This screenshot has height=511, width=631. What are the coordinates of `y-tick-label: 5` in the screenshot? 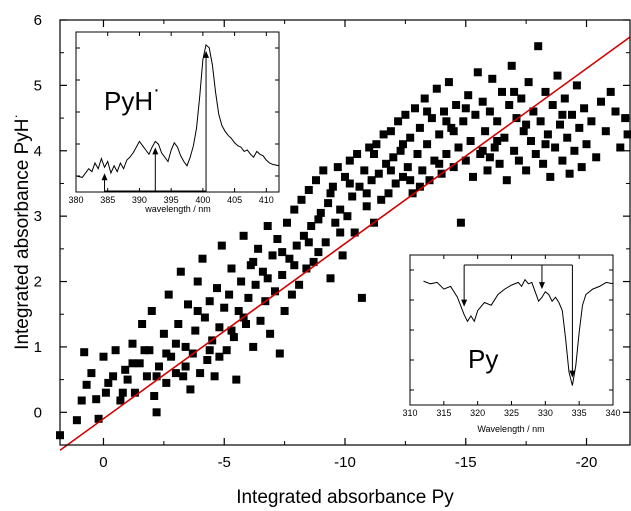 It's located at (38, 85).